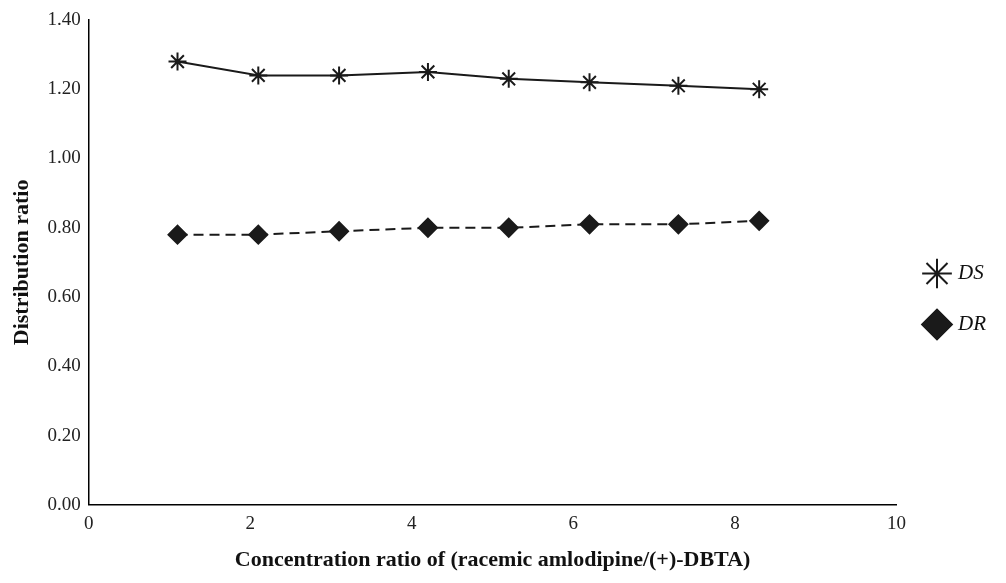  I want to click on legend-label: DR, so click(972, 323).